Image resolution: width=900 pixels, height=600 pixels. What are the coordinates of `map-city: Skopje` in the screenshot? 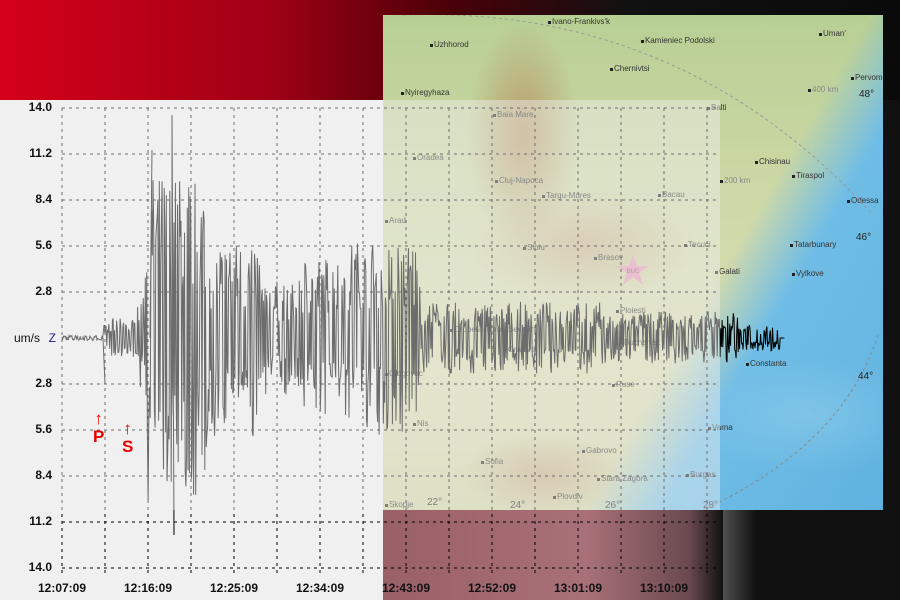 It's located at (399, 504).